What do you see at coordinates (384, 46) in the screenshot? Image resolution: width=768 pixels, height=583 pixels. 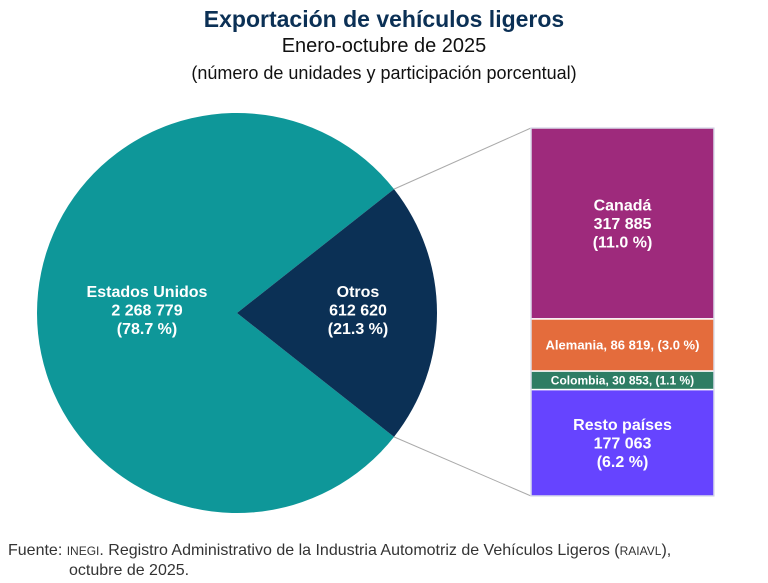 I see `chart-subtitle: Enero-octubre de 2025` at bounding box center [384, 46].